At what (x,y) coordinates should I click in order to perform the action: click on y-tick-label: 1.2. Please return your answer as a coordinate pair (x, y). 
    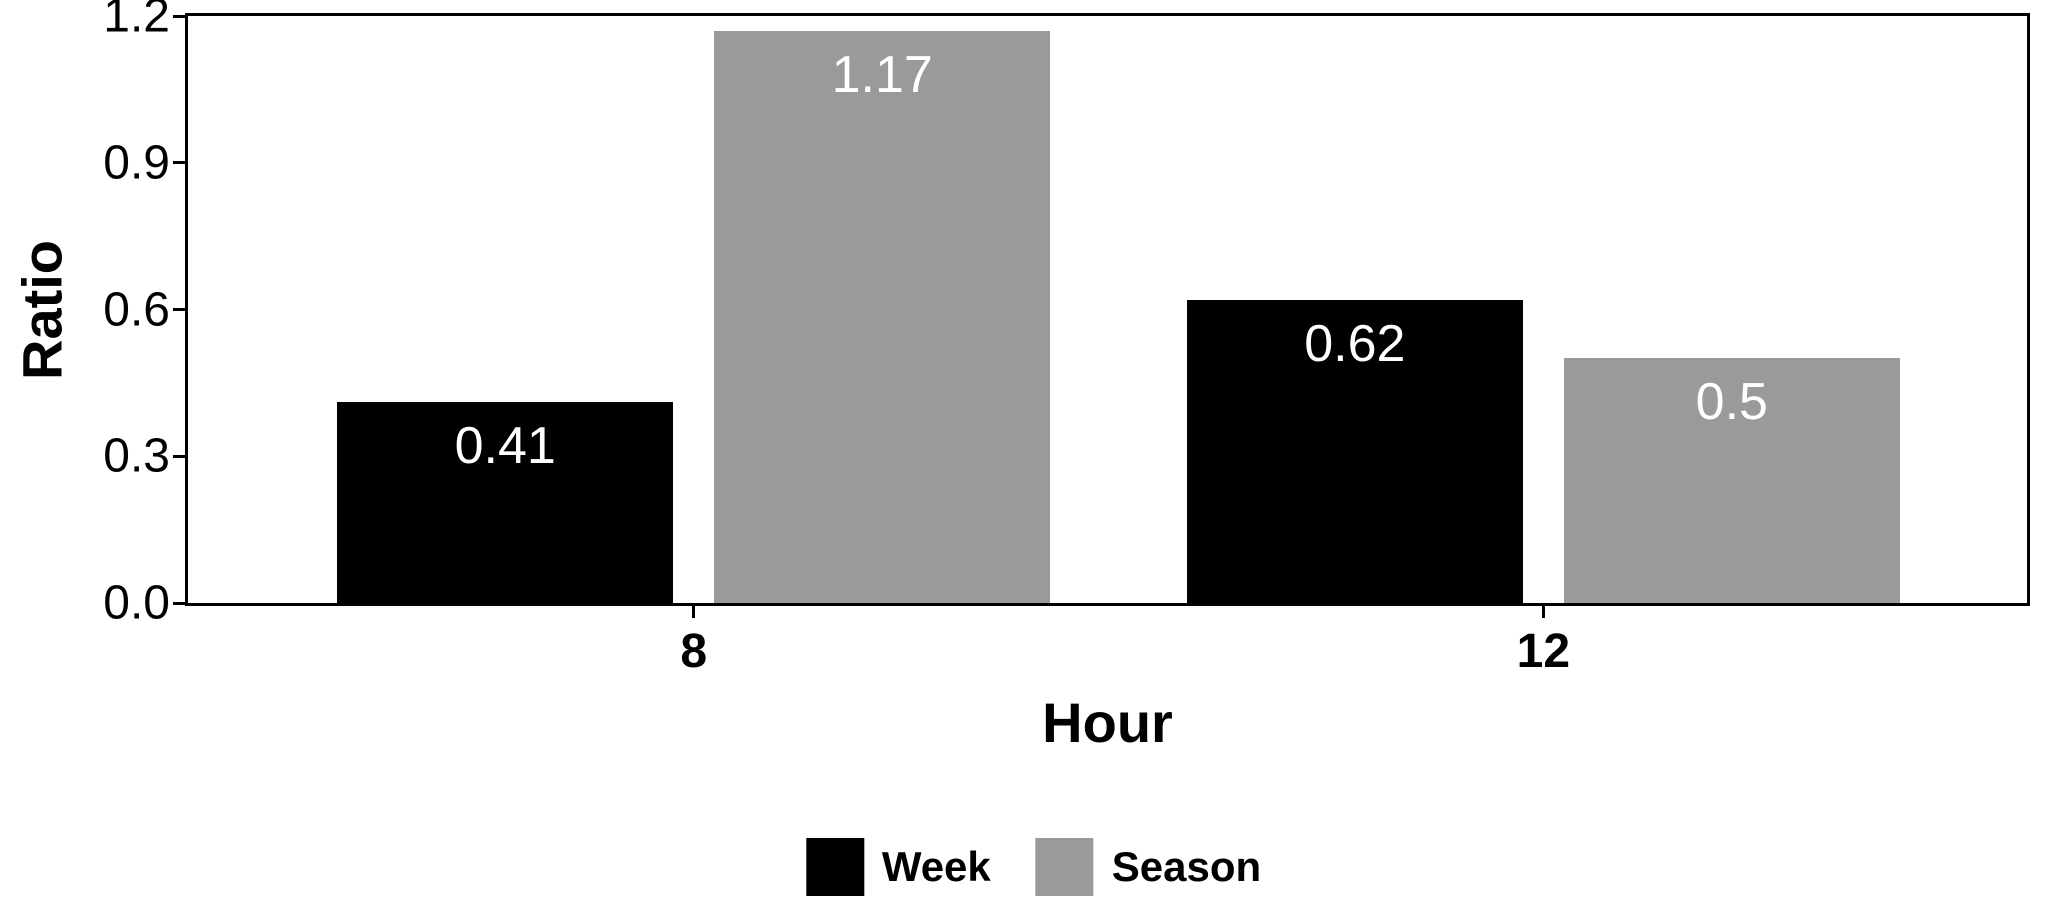
    Looking at the image, I should click on (136, 21).